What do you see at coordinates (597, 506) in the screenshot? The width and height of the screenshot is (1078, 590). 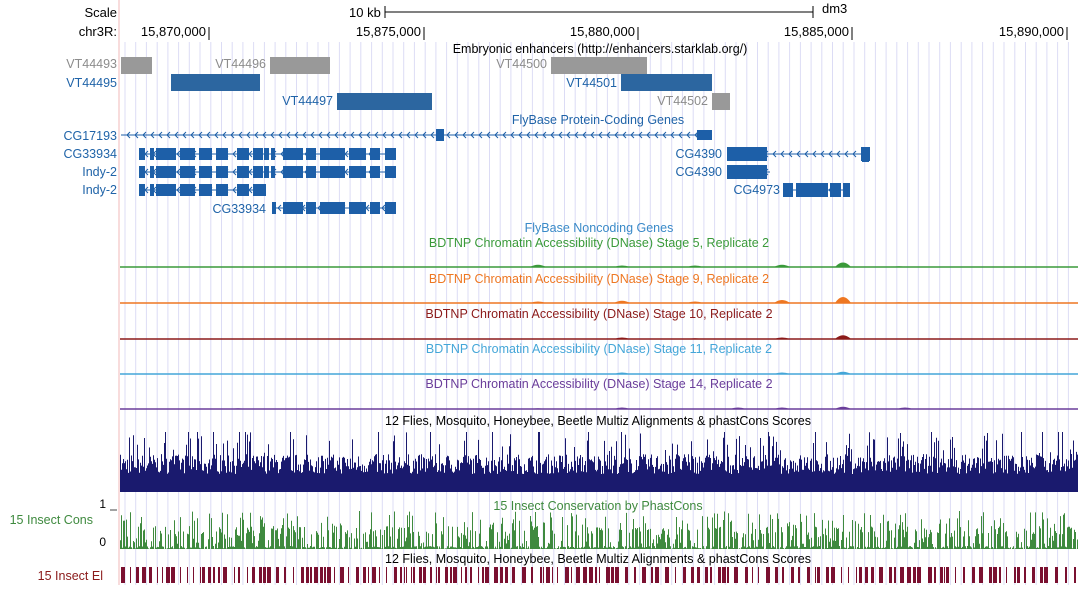 I see `phastcons-track-title: 15 Insect Conservation by PhastCons` at bounding box center [597, 506].